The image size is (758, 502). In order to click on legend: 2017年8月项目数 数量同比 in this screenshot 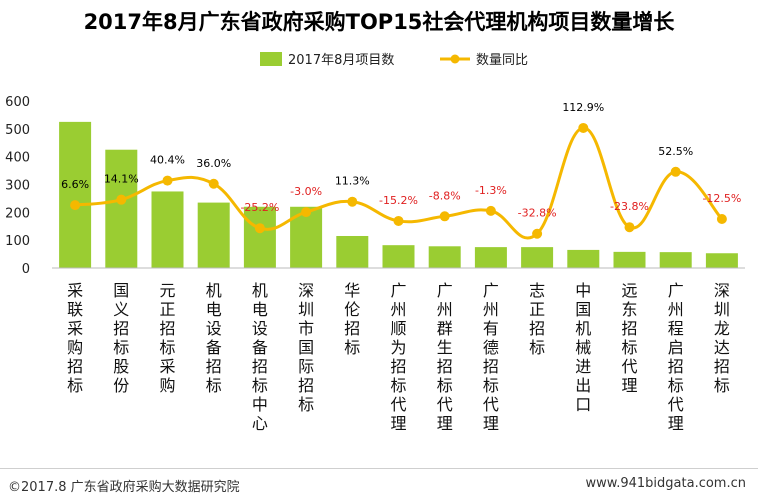, I will do `click(394, 60)`.